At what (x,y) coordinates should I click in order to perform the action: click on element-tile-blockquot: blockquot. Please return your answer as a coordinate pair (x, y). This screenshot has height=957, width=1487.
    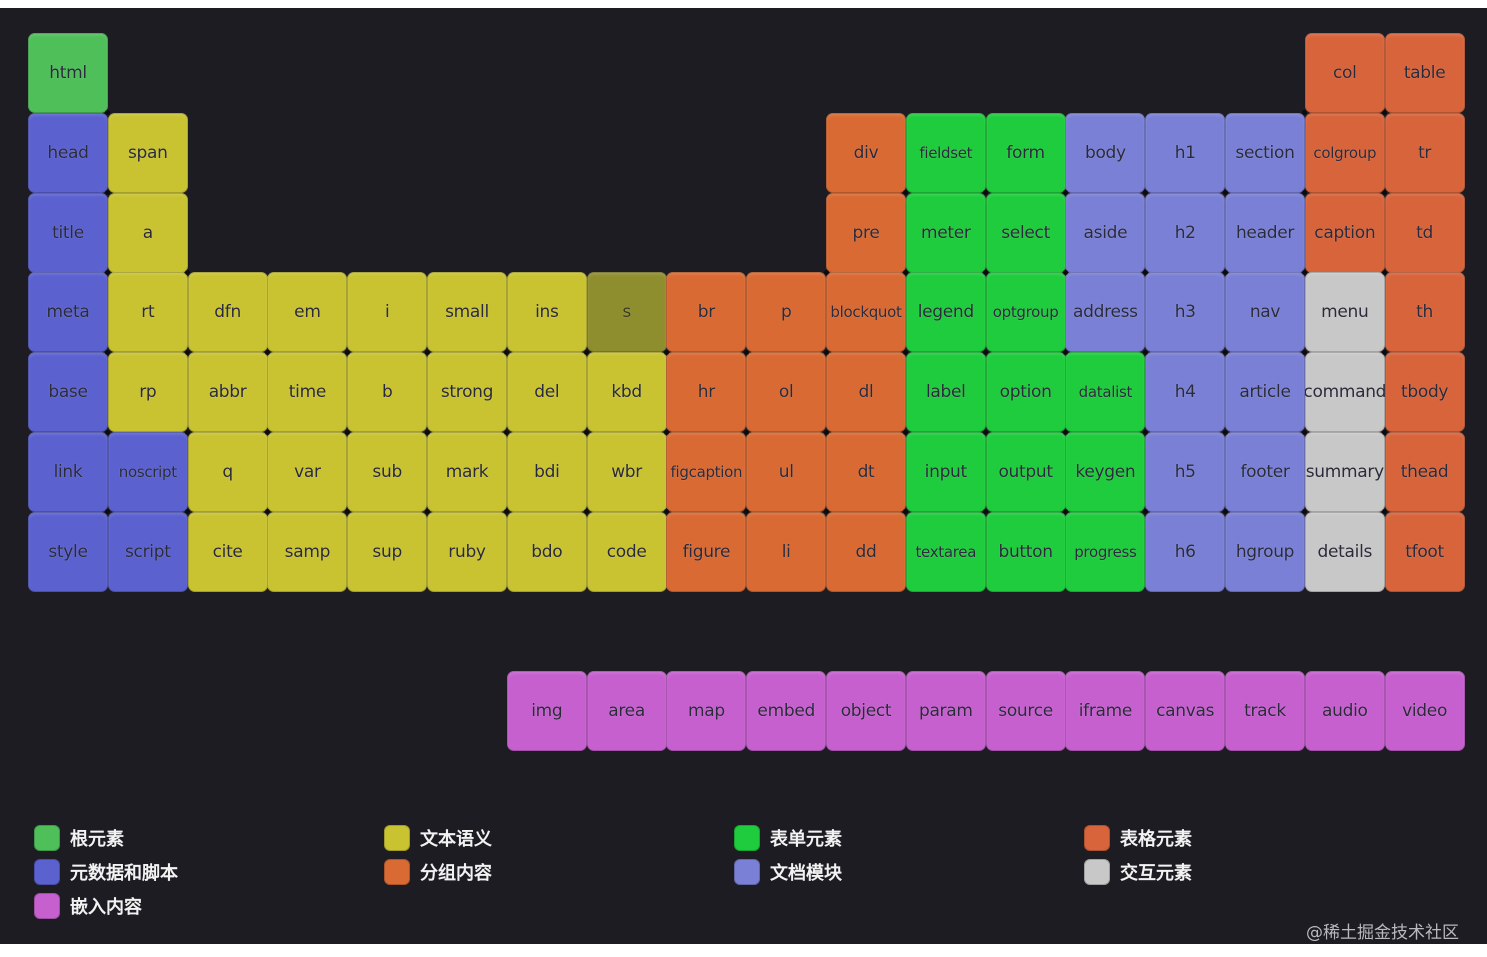
    Looking at the image, I should click on (866, 312).